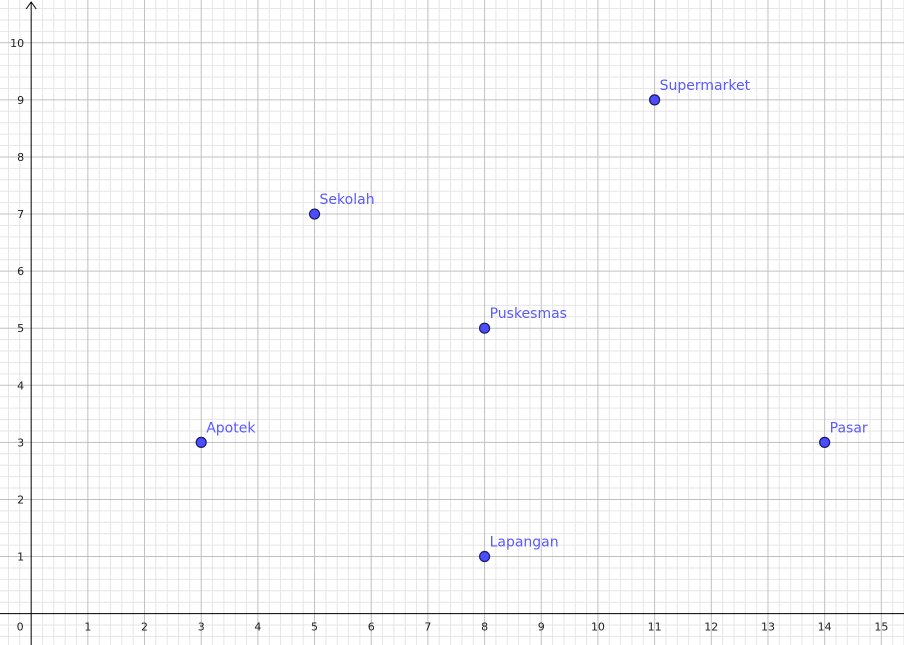  I want to click on y-tick-label: 8, so click(20, 157).